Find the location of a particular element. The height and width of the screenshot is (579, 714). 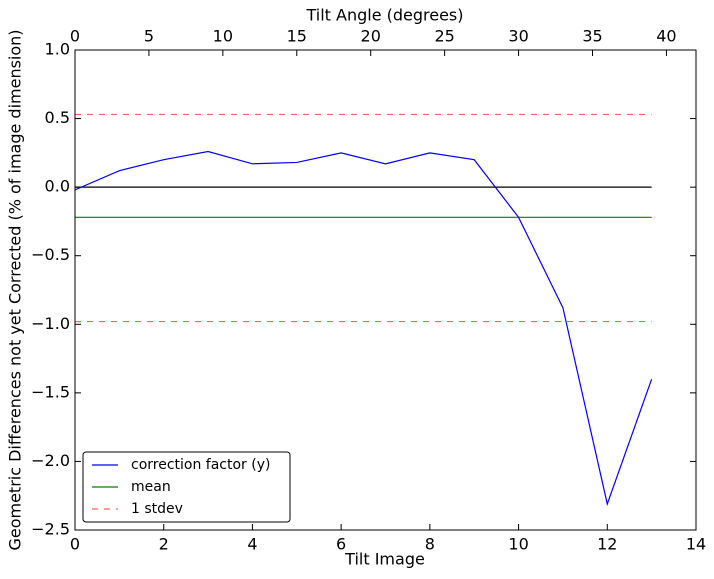

x-tick-label: 14 is located at coordinates (696, 544).